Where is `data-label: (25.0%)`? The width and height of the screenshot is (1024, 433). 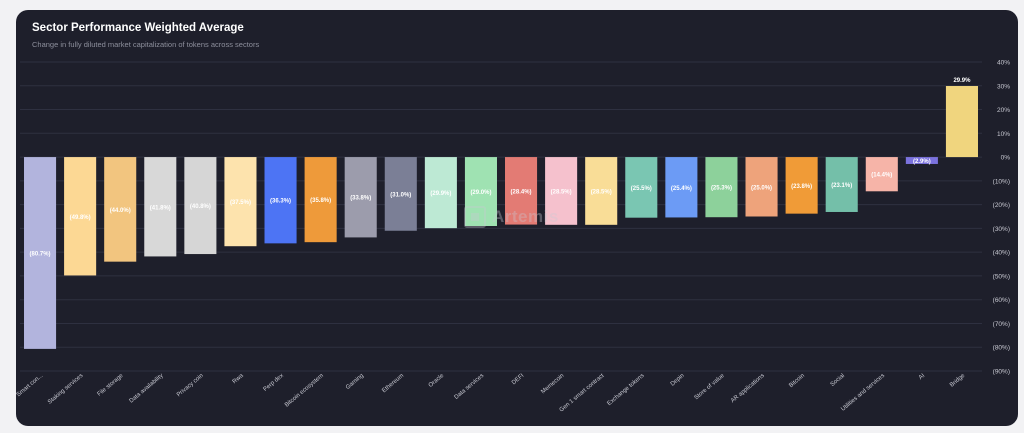
data-label: (25.0%) is located at coordinates (761, 188).